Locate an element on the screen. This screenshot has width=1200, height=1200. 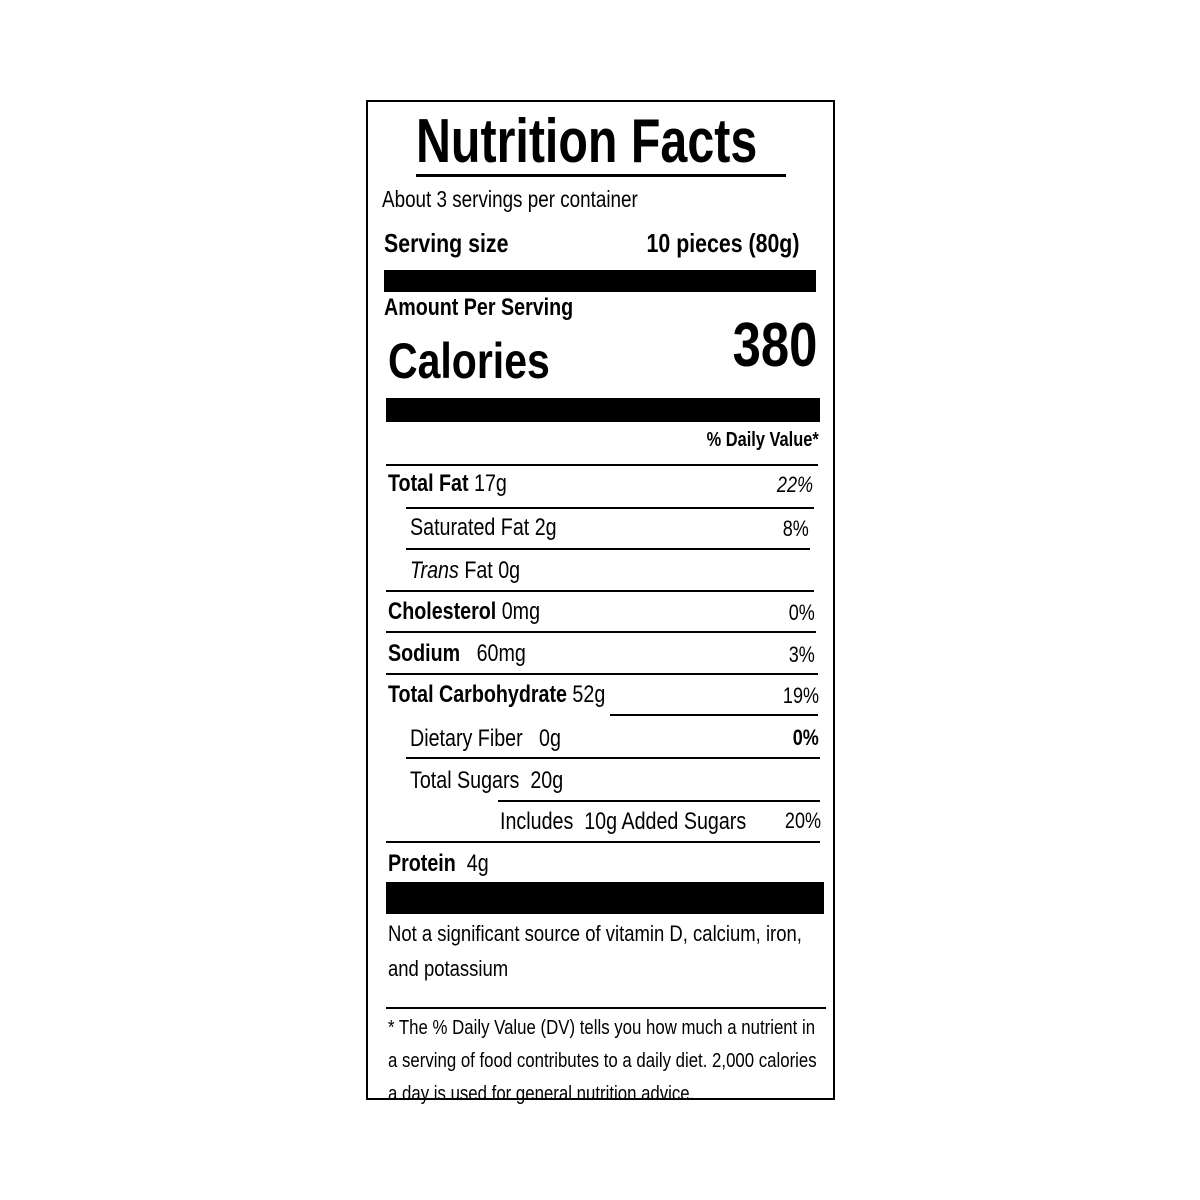
dv-total-carbohydrate: 19% is located at coordinates (800, 695).